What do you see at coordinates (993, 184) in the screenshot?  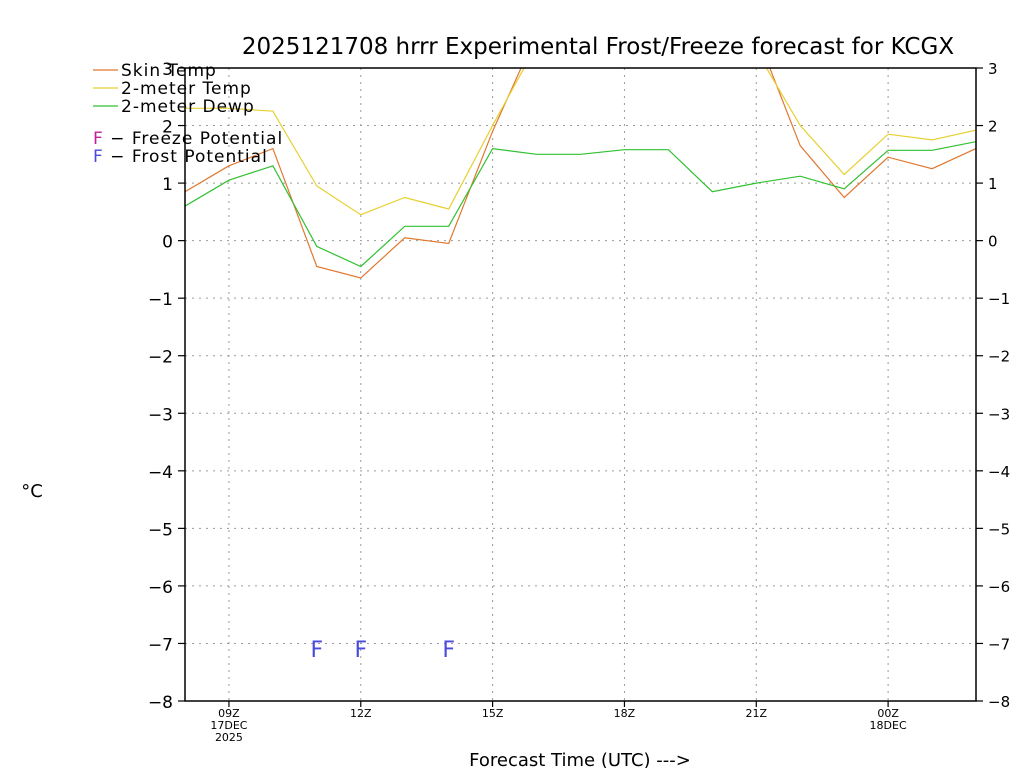 I see `y-tick-label-right: 1` at bounding box center [993, 184].